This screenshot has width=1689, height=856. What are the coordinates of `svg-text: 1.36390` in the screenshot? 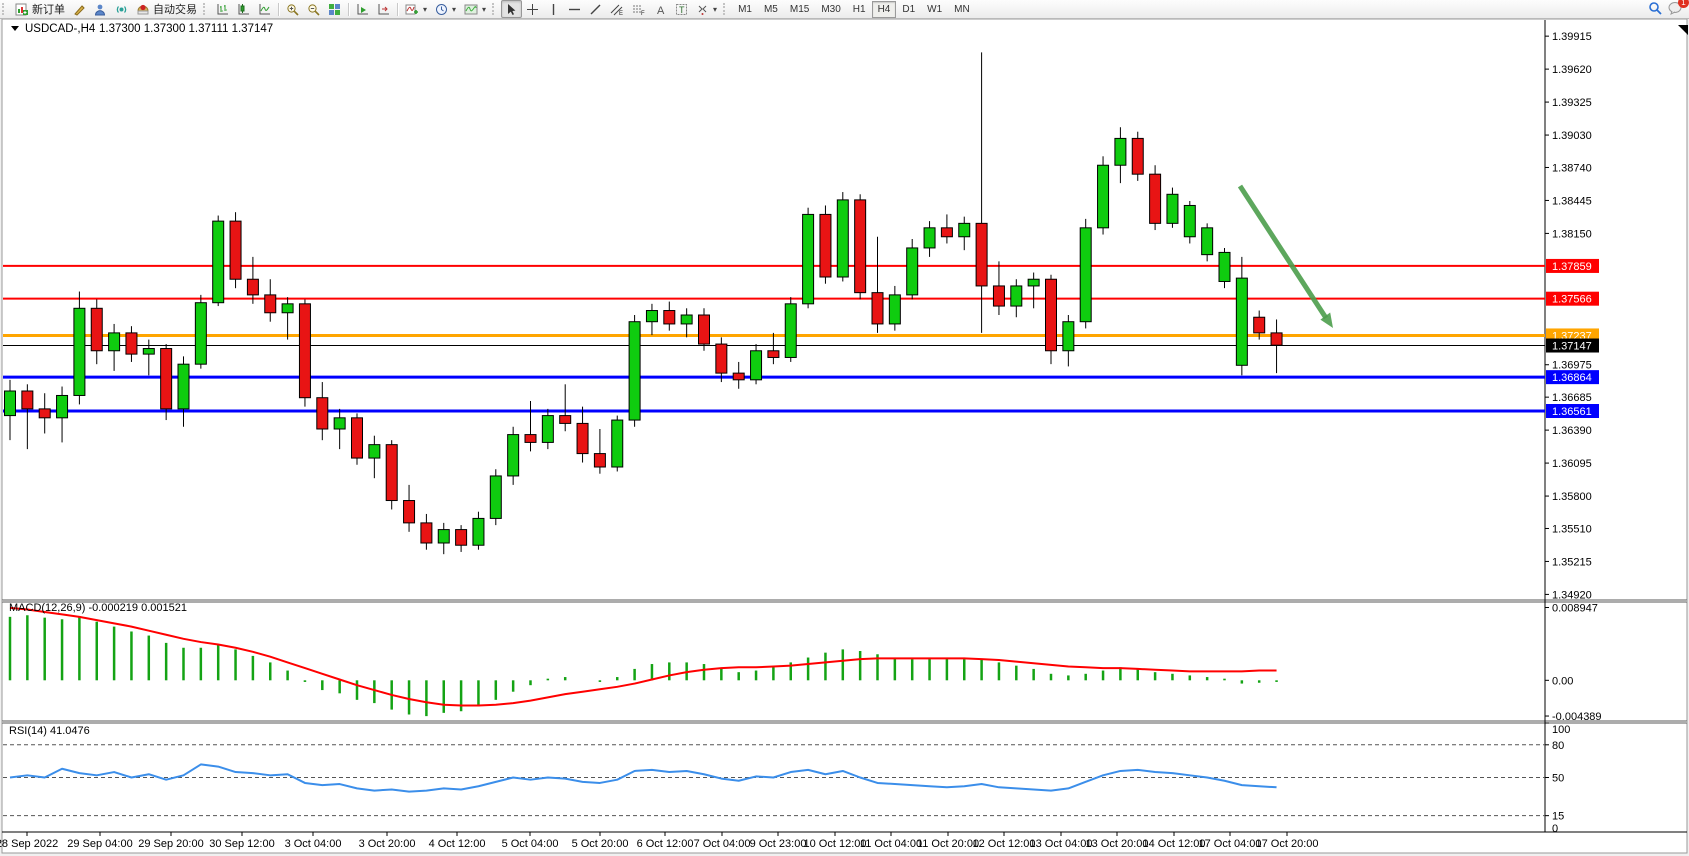 It's located at (1572, 431).